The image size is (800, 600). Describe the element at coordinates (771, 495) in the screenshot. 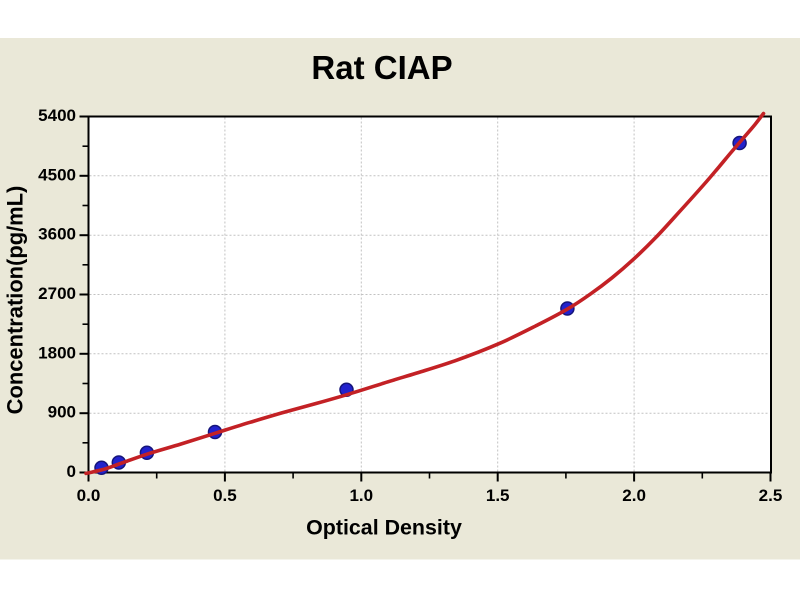

I see `svg-text: 2.5` at that location.